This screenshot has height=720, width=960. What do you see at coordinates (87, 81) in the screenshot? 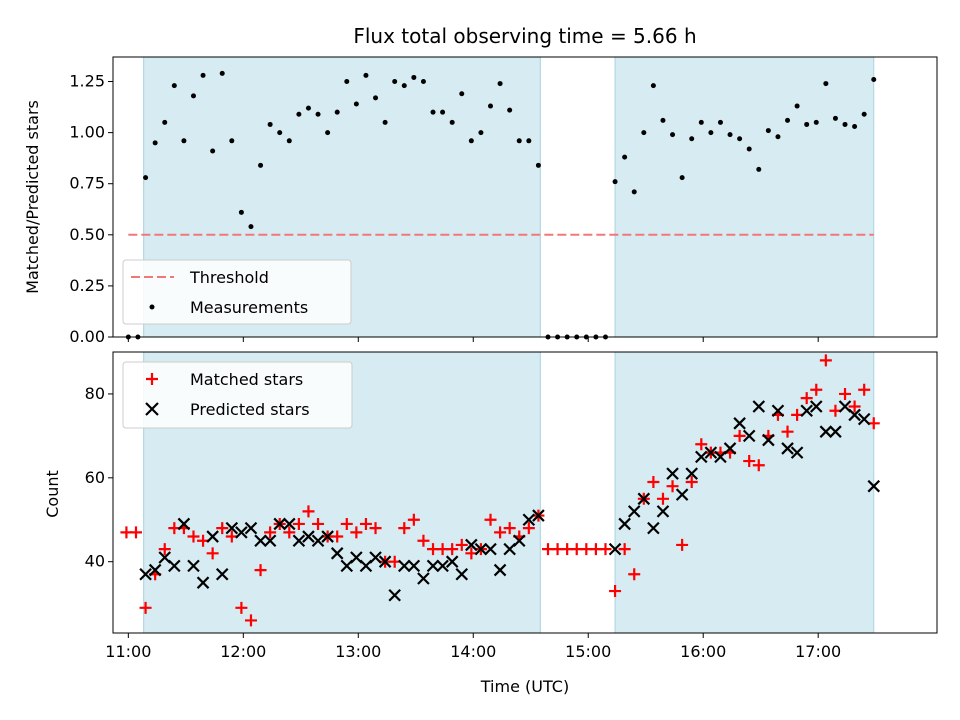
I see `y-tick-label: 1.25` at bounding box center [87, 81].